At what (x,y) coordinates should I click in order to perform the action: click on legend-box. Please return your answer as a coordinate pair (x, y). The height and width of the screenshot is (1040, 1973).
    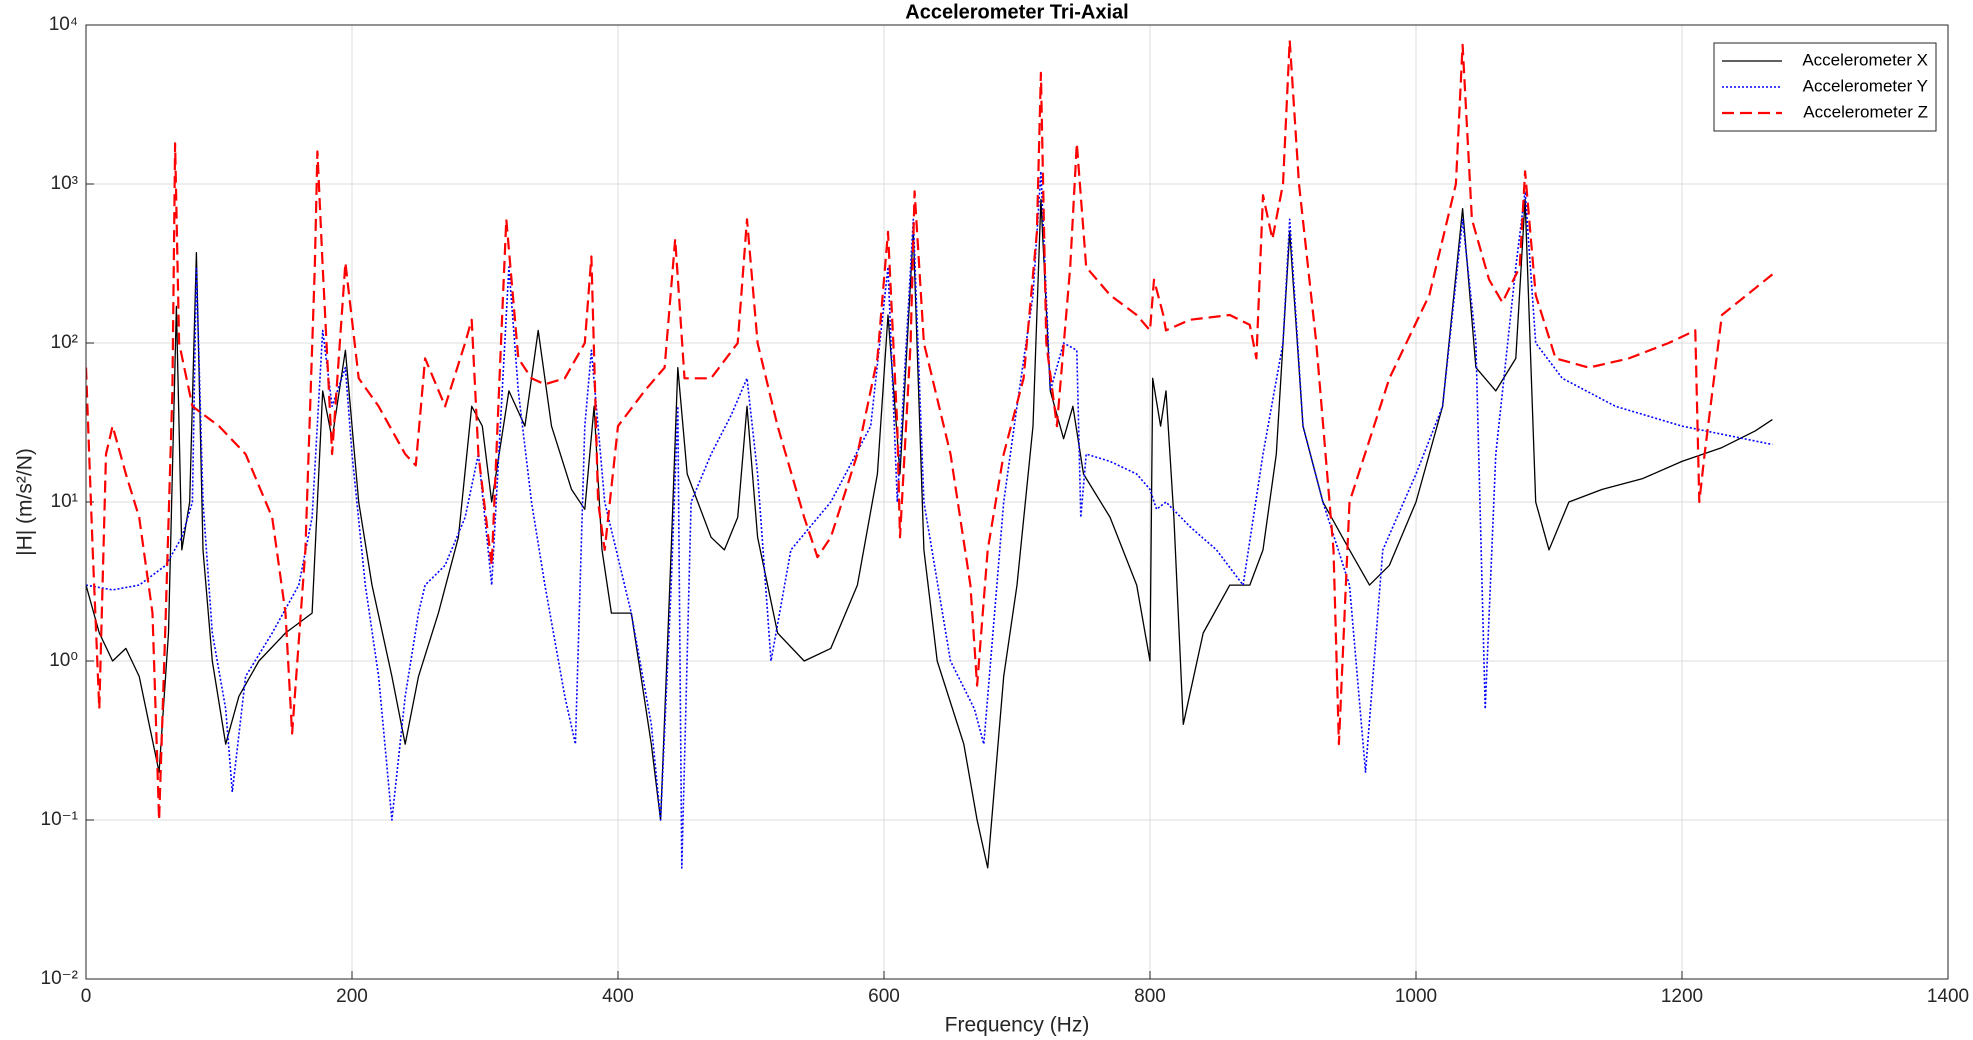
    Looking at the image, I should click on (1825, 87).